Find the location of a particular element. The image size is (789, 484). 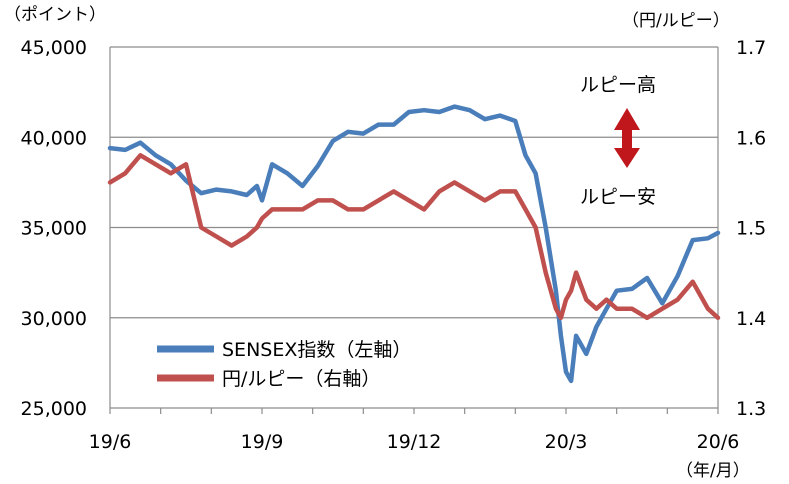

left-tick-label: 30,000 is located at coordinates (54, 319).